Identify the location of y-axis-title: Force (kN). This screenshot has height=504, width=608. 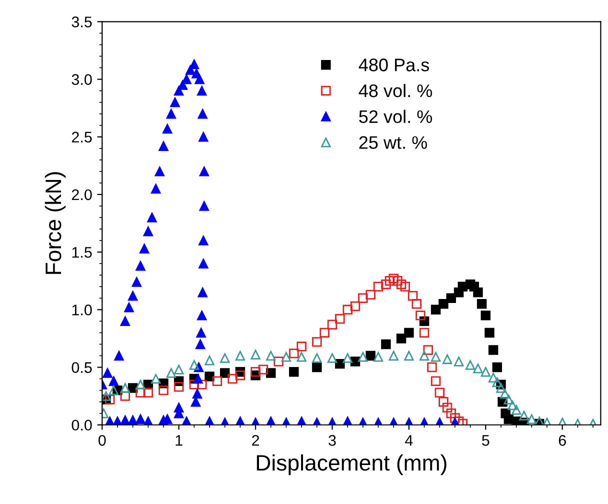
(55, 223).